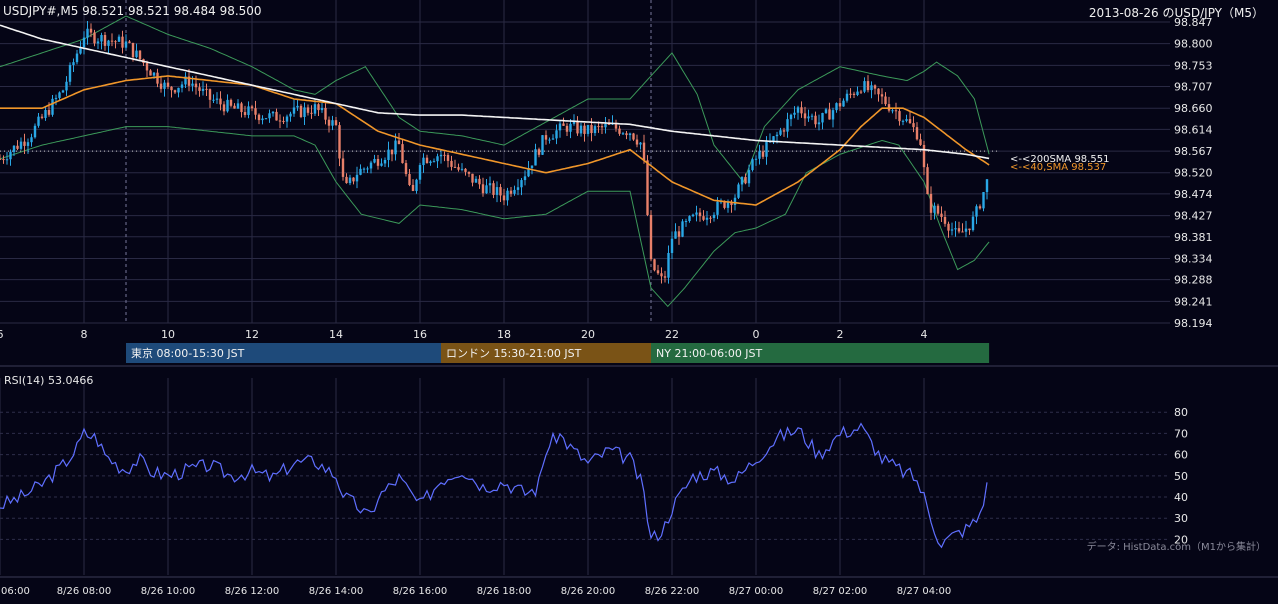 The image size is (1278, 604). Describe the element at coordinates (1193, 87) in the screenshot. I see `price-tick-label: 98.707` at that location.